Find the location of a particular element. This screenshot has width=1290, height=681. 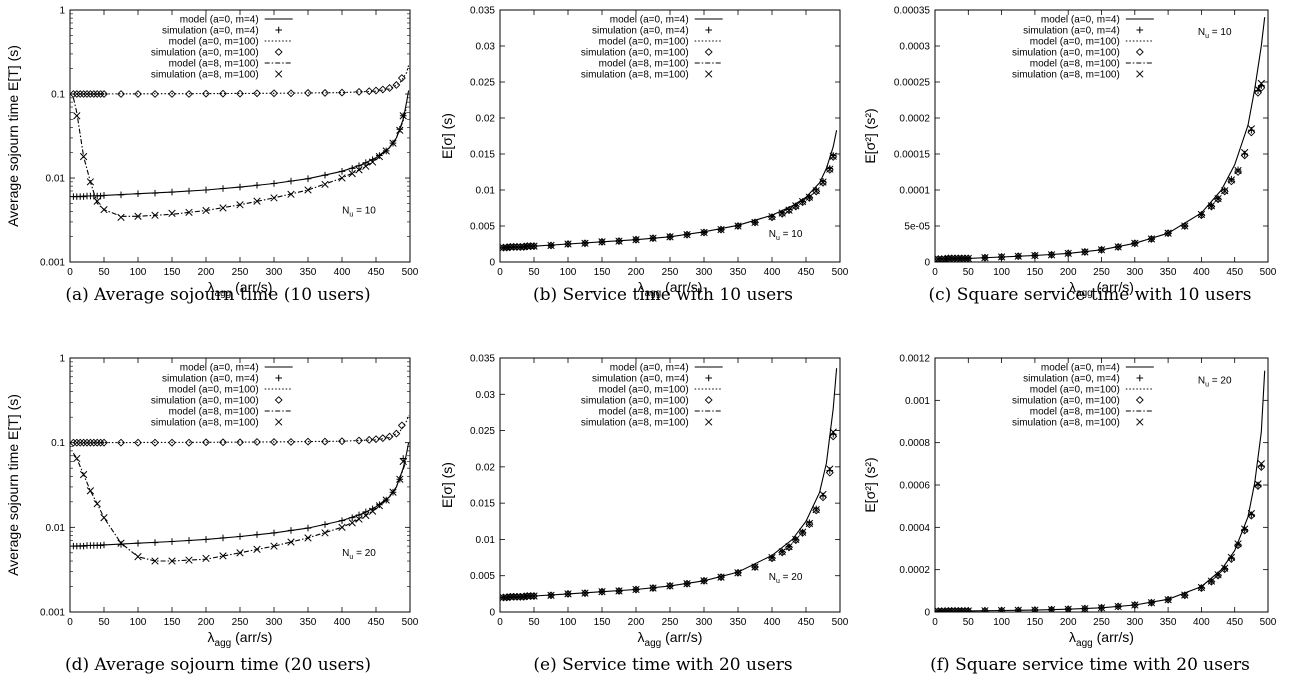

y-axis-label: E[σ] (s) is located at coordinates (447, 136).